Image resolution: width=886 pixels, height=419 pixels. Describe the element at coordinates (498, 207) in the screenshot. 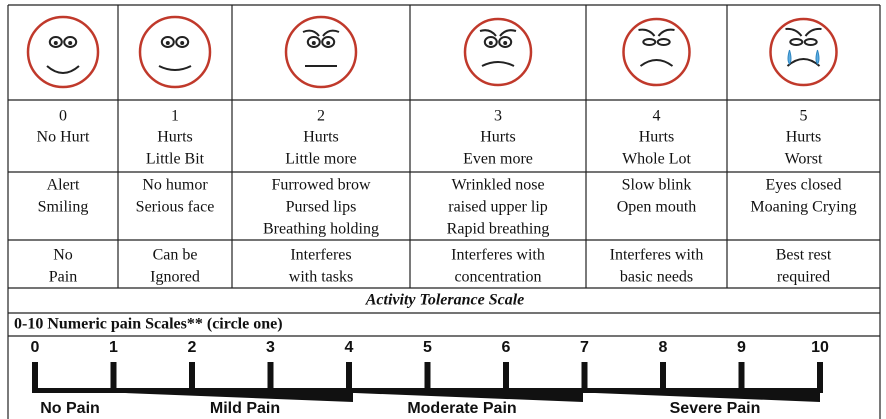

I see `description: raised upper lip` at that location.